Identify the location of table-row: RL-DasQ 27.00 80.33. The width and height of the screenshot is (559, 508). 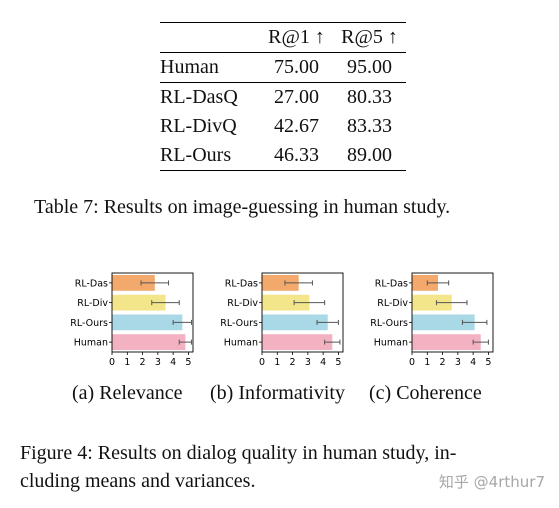
(283, 97).